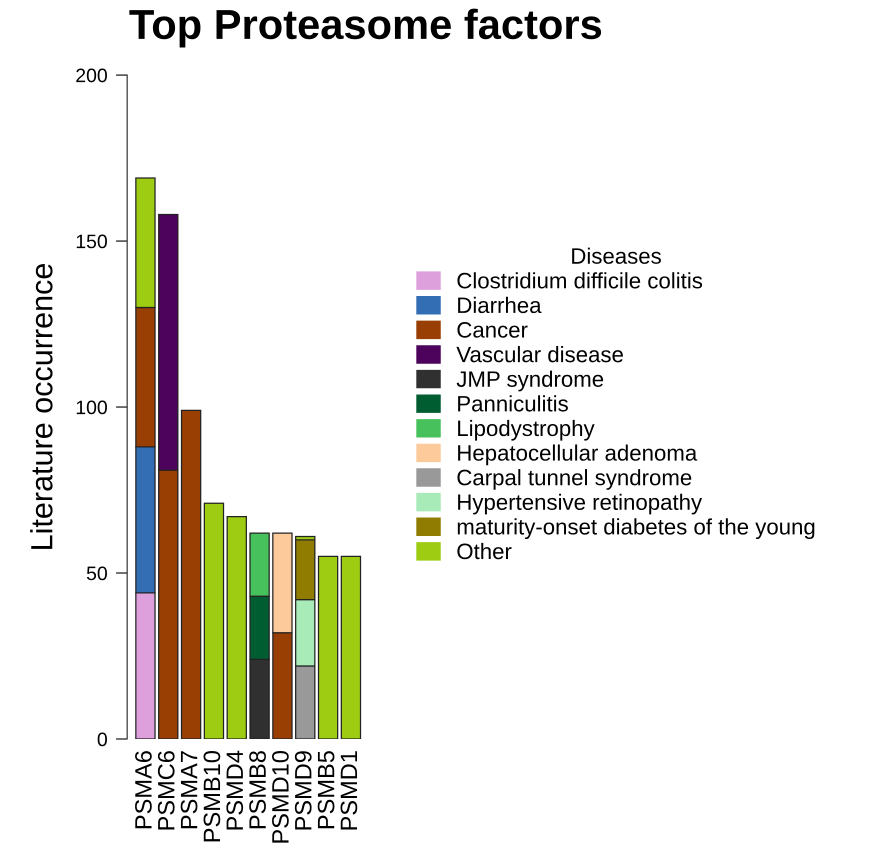 Image resolution: width=871 pixels, height=863 pixels. I want to click on x-tick-label: PSMB5, so click(326, 789).